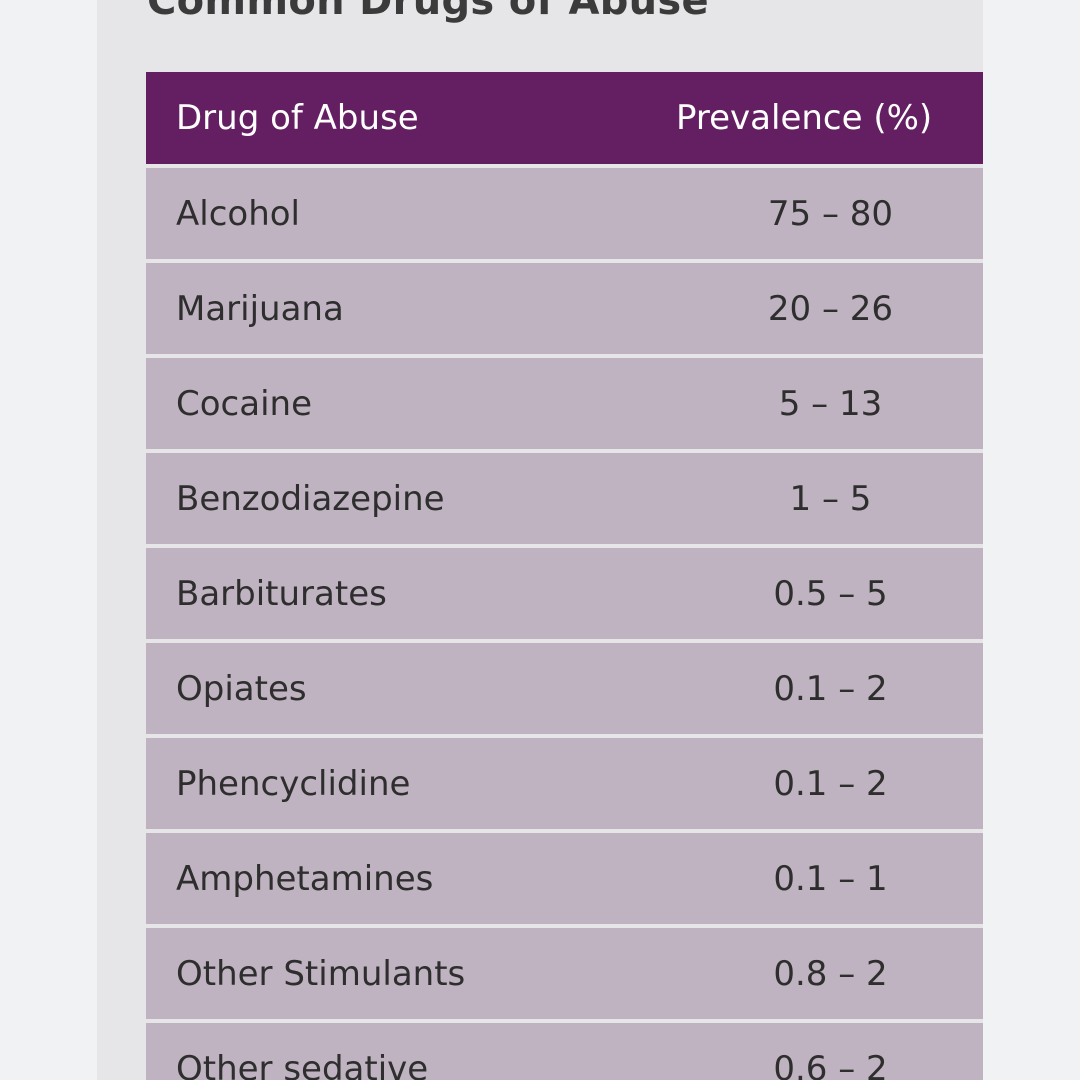 Image resolution: width=1080 pixels, height=1080 pixels. Describe the element at coordinates (830, 498) in the screenshot. I see `prevalence-cell: 1 – 5` at that location.